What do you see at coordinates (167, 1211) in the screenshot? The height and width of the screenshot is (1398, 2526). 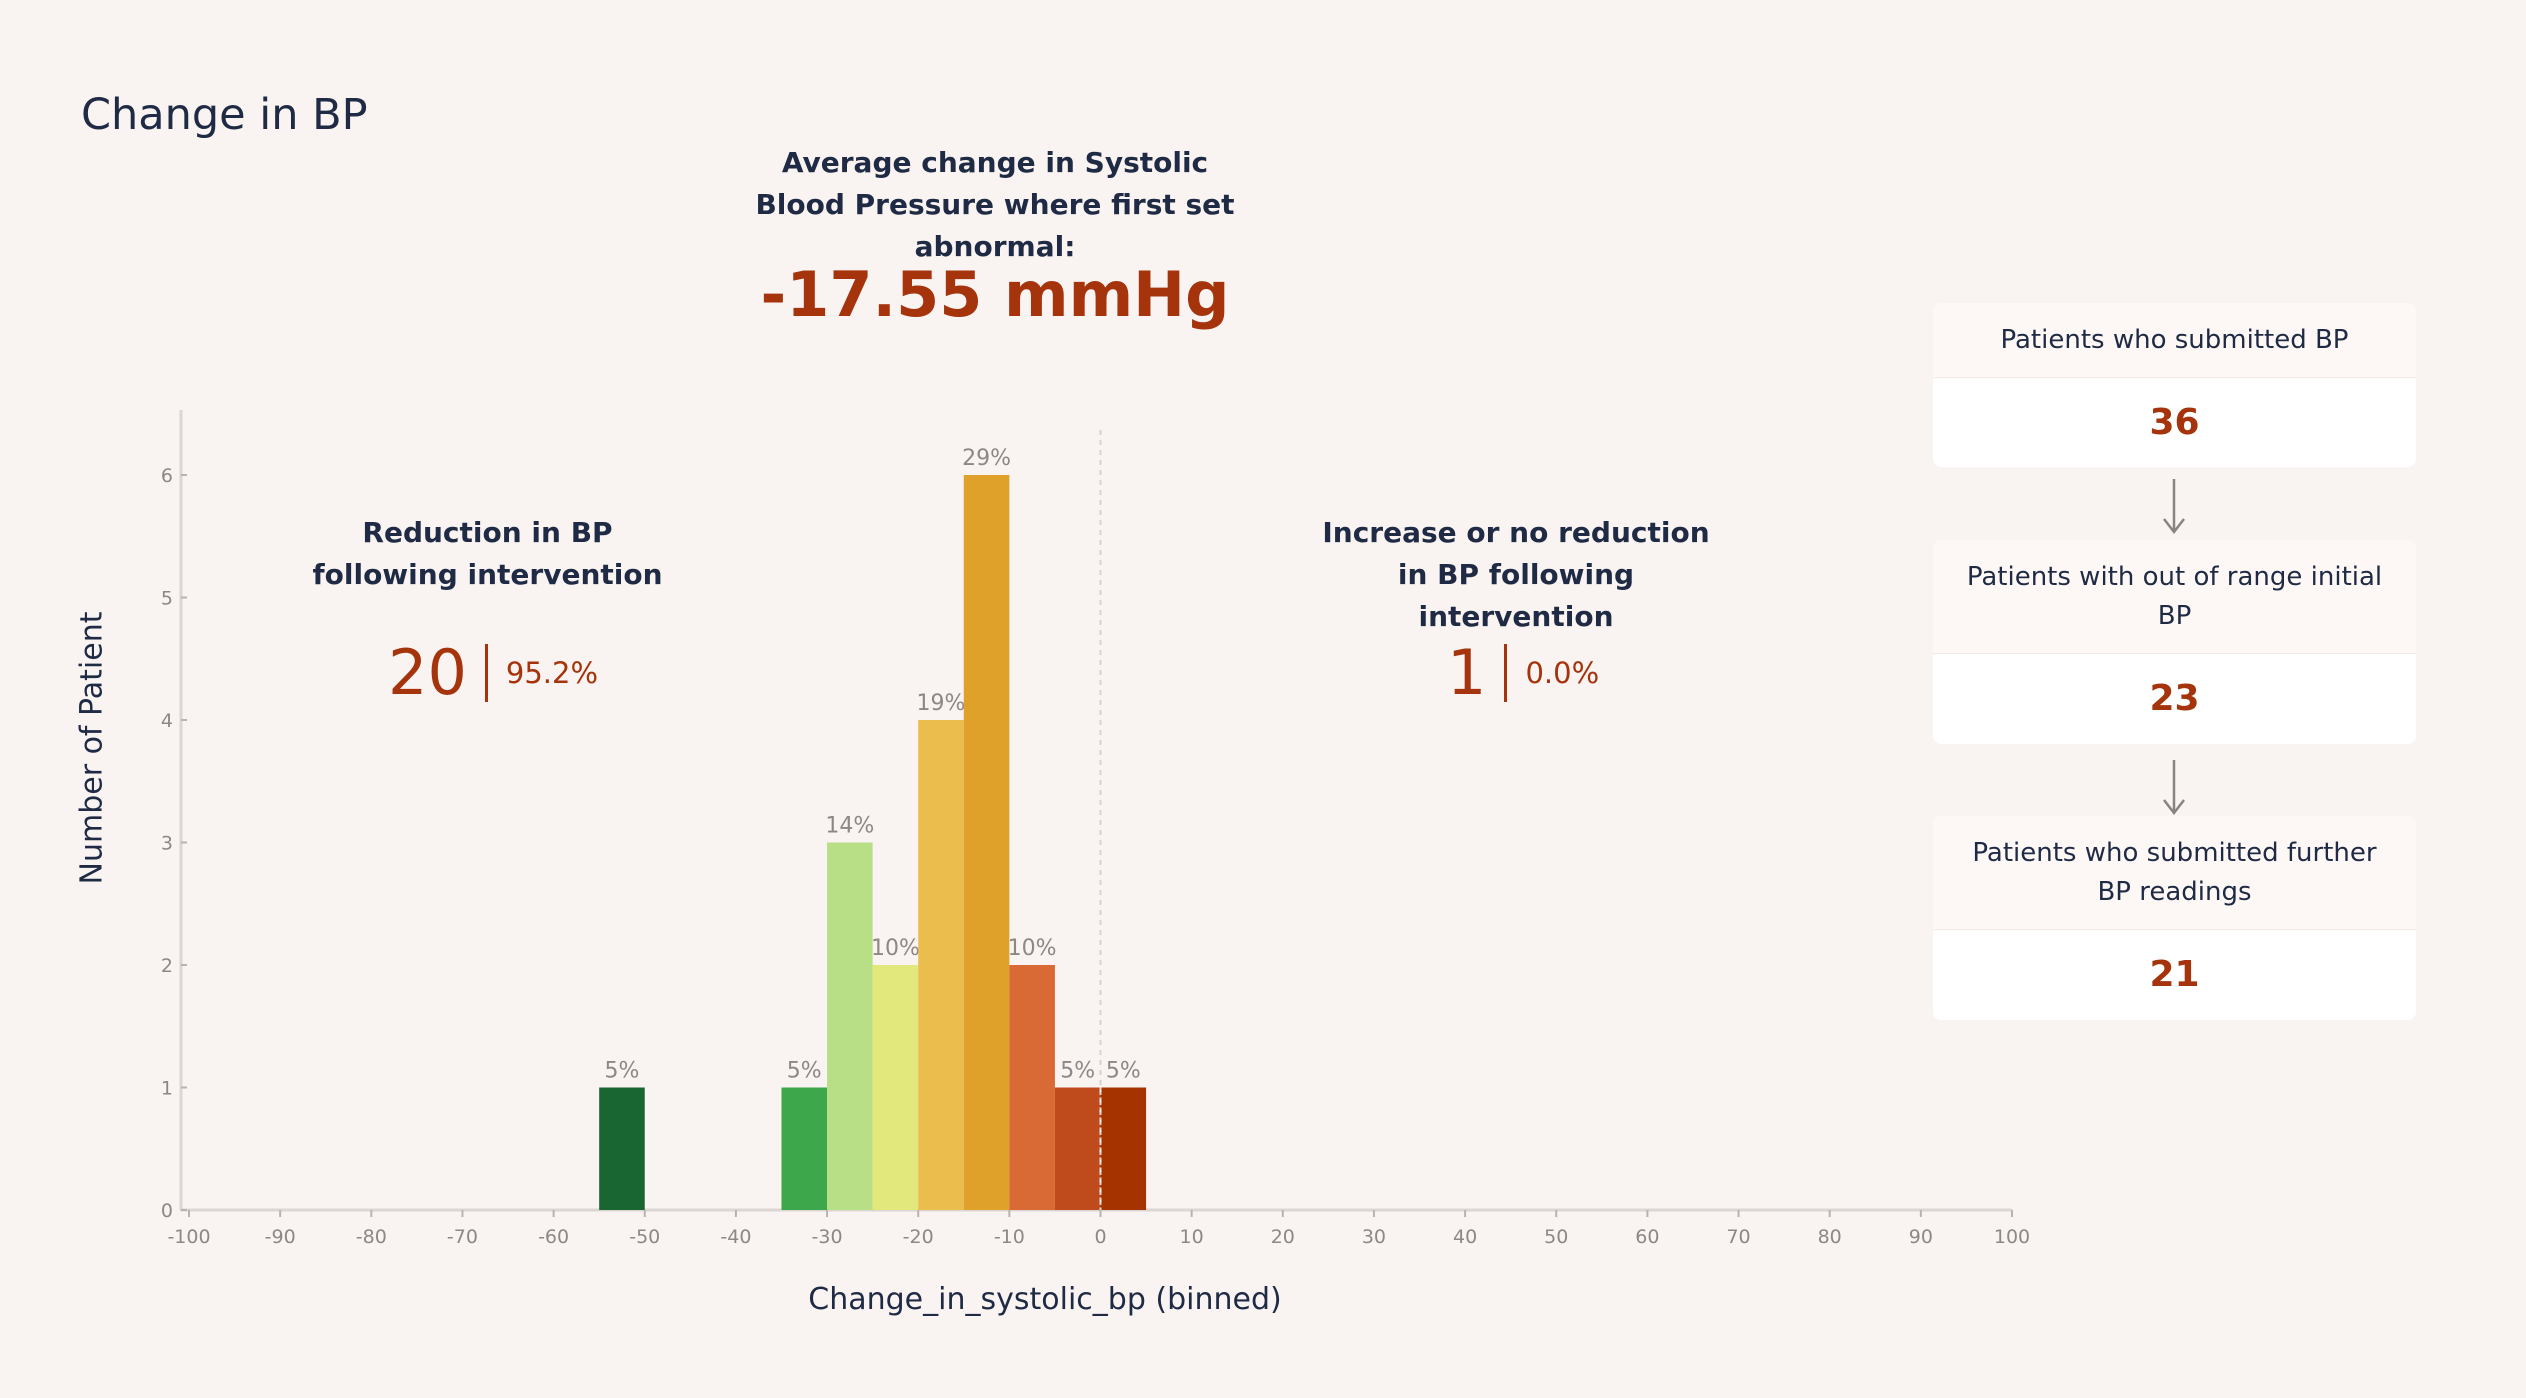 I see `y-tick-label: 0` at bounding box center [167, 1211].